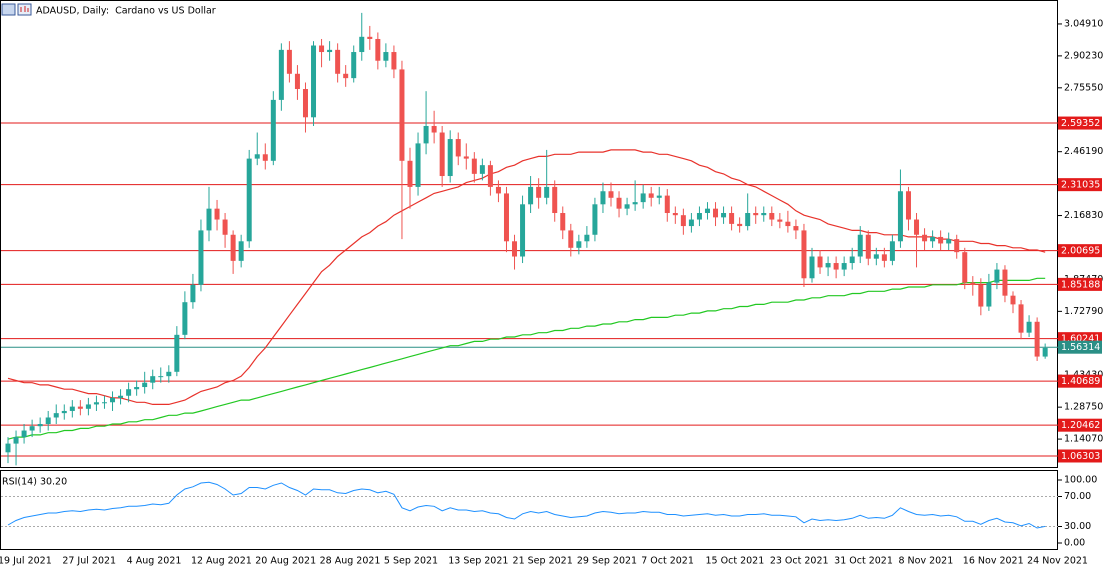  Describe the element at coordinates (1080, 480) in the screenshot. I see `y-tick-label: 100.00` at that location.